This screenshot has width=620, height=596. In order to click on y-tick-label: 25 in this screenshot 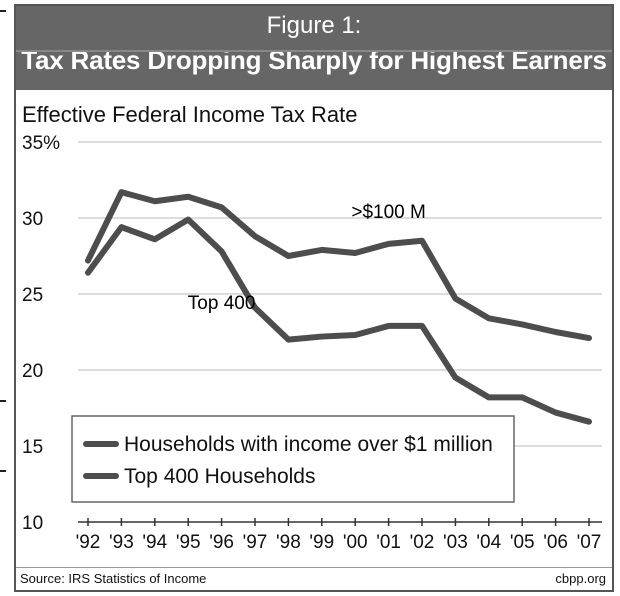, I will do `click(32, 295)`.